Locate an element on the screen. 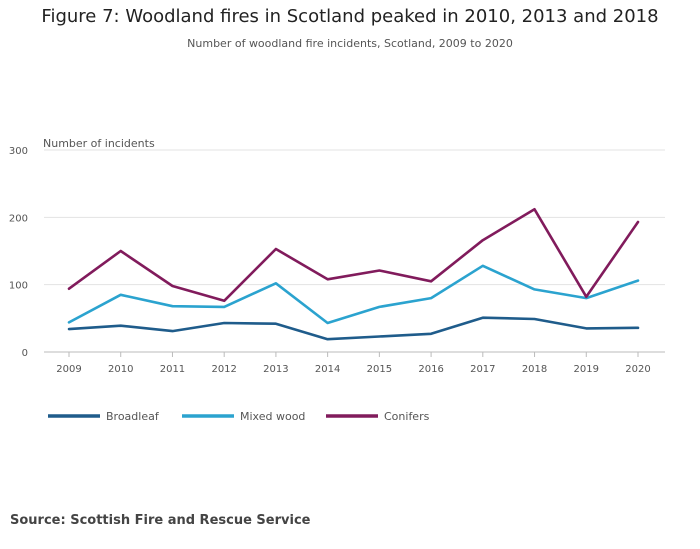 Image resolution: width=700 pixels, height=549 pixels. y-axis-label: Number of incidents is located at coordinates (99, 143).